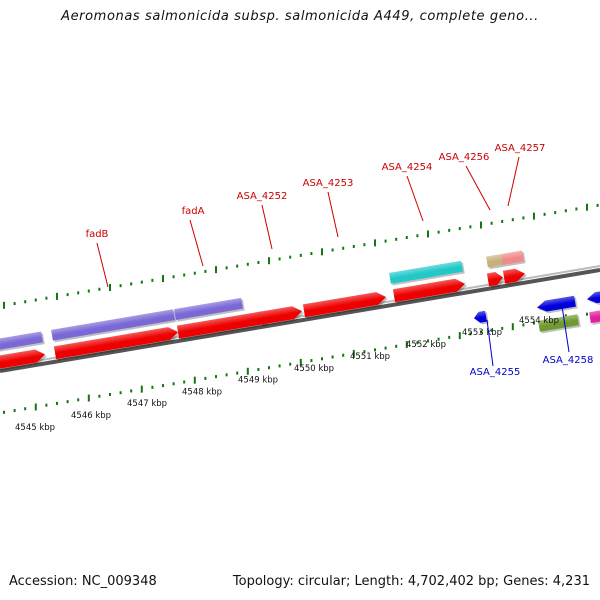  I want to click on scale-label: 4550 kbp, so click(314, 369).